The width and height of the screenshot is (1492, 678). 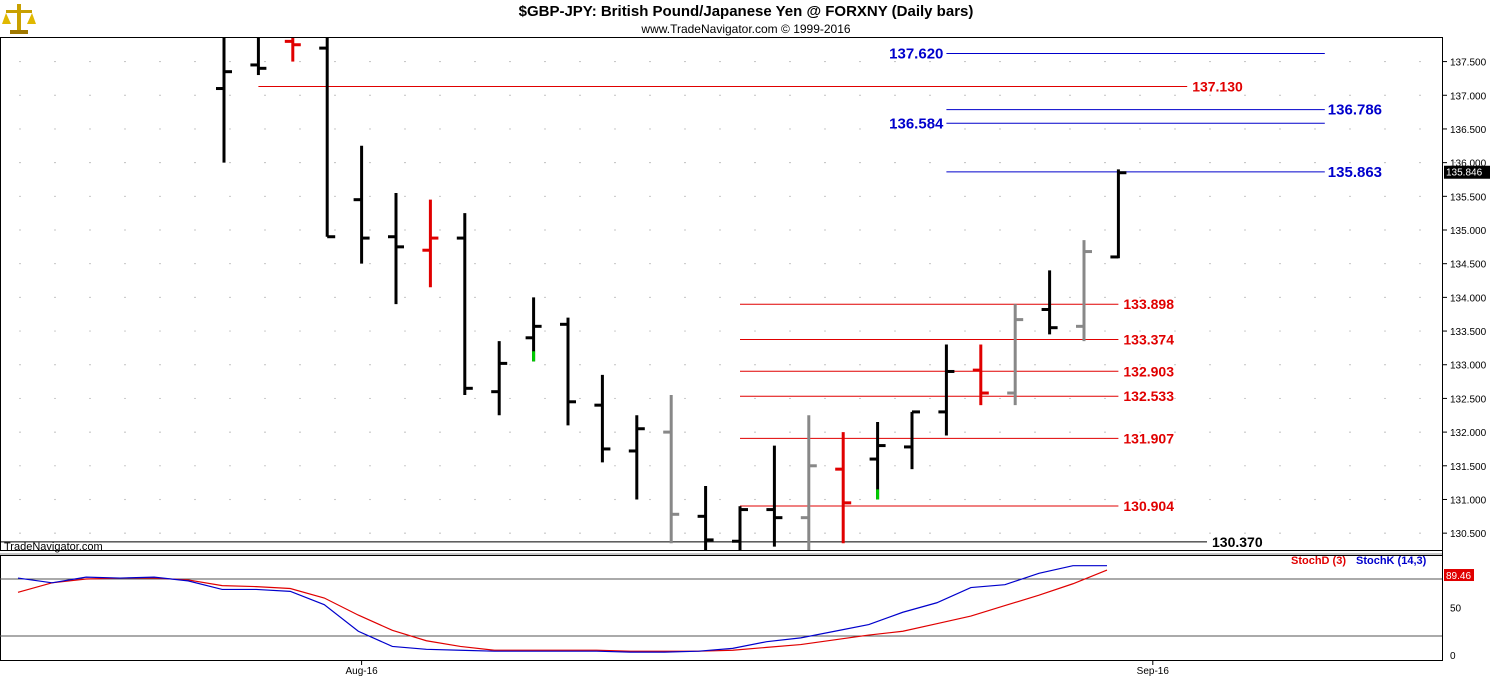 What do you see at coordinates (1467, 172) in the screenshot?
I see `last-price-badge` at bounding box center [1467, 172].